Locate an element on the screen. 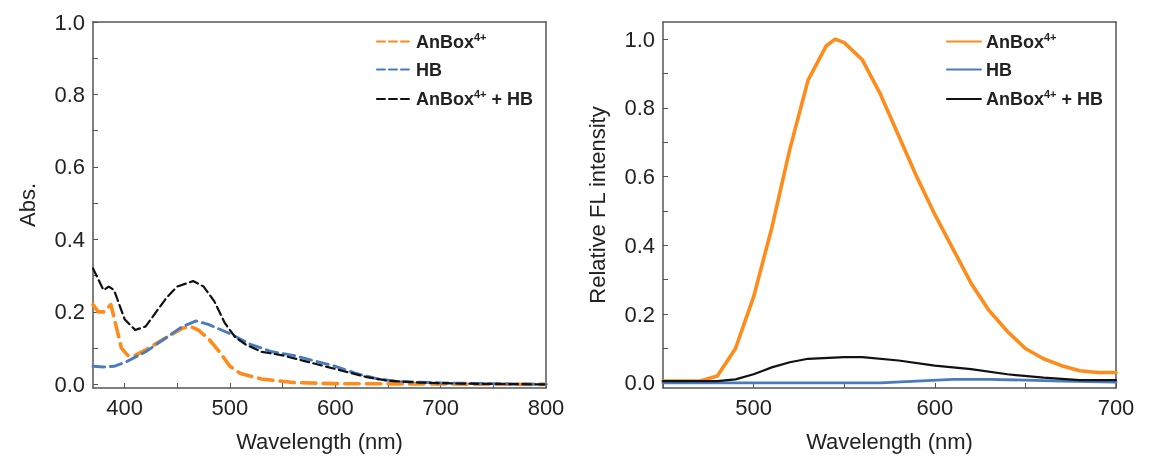 The image size is (1151, 468). y-axis-title: Abs. is located at coordinates (27, 205).